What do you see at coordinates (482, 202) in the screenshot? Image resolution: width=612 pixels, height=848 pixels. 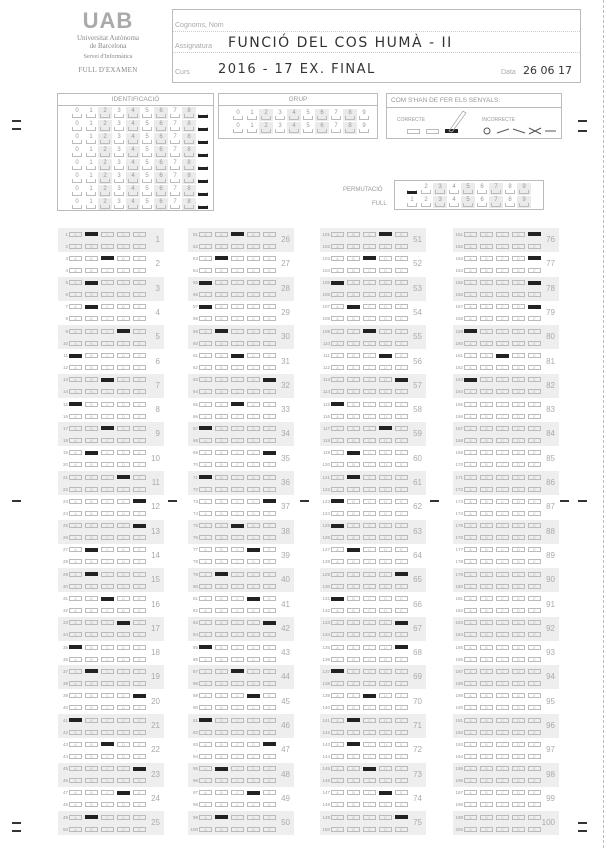 I see `digit-bubble: 6` at bounding box center [482, 202].